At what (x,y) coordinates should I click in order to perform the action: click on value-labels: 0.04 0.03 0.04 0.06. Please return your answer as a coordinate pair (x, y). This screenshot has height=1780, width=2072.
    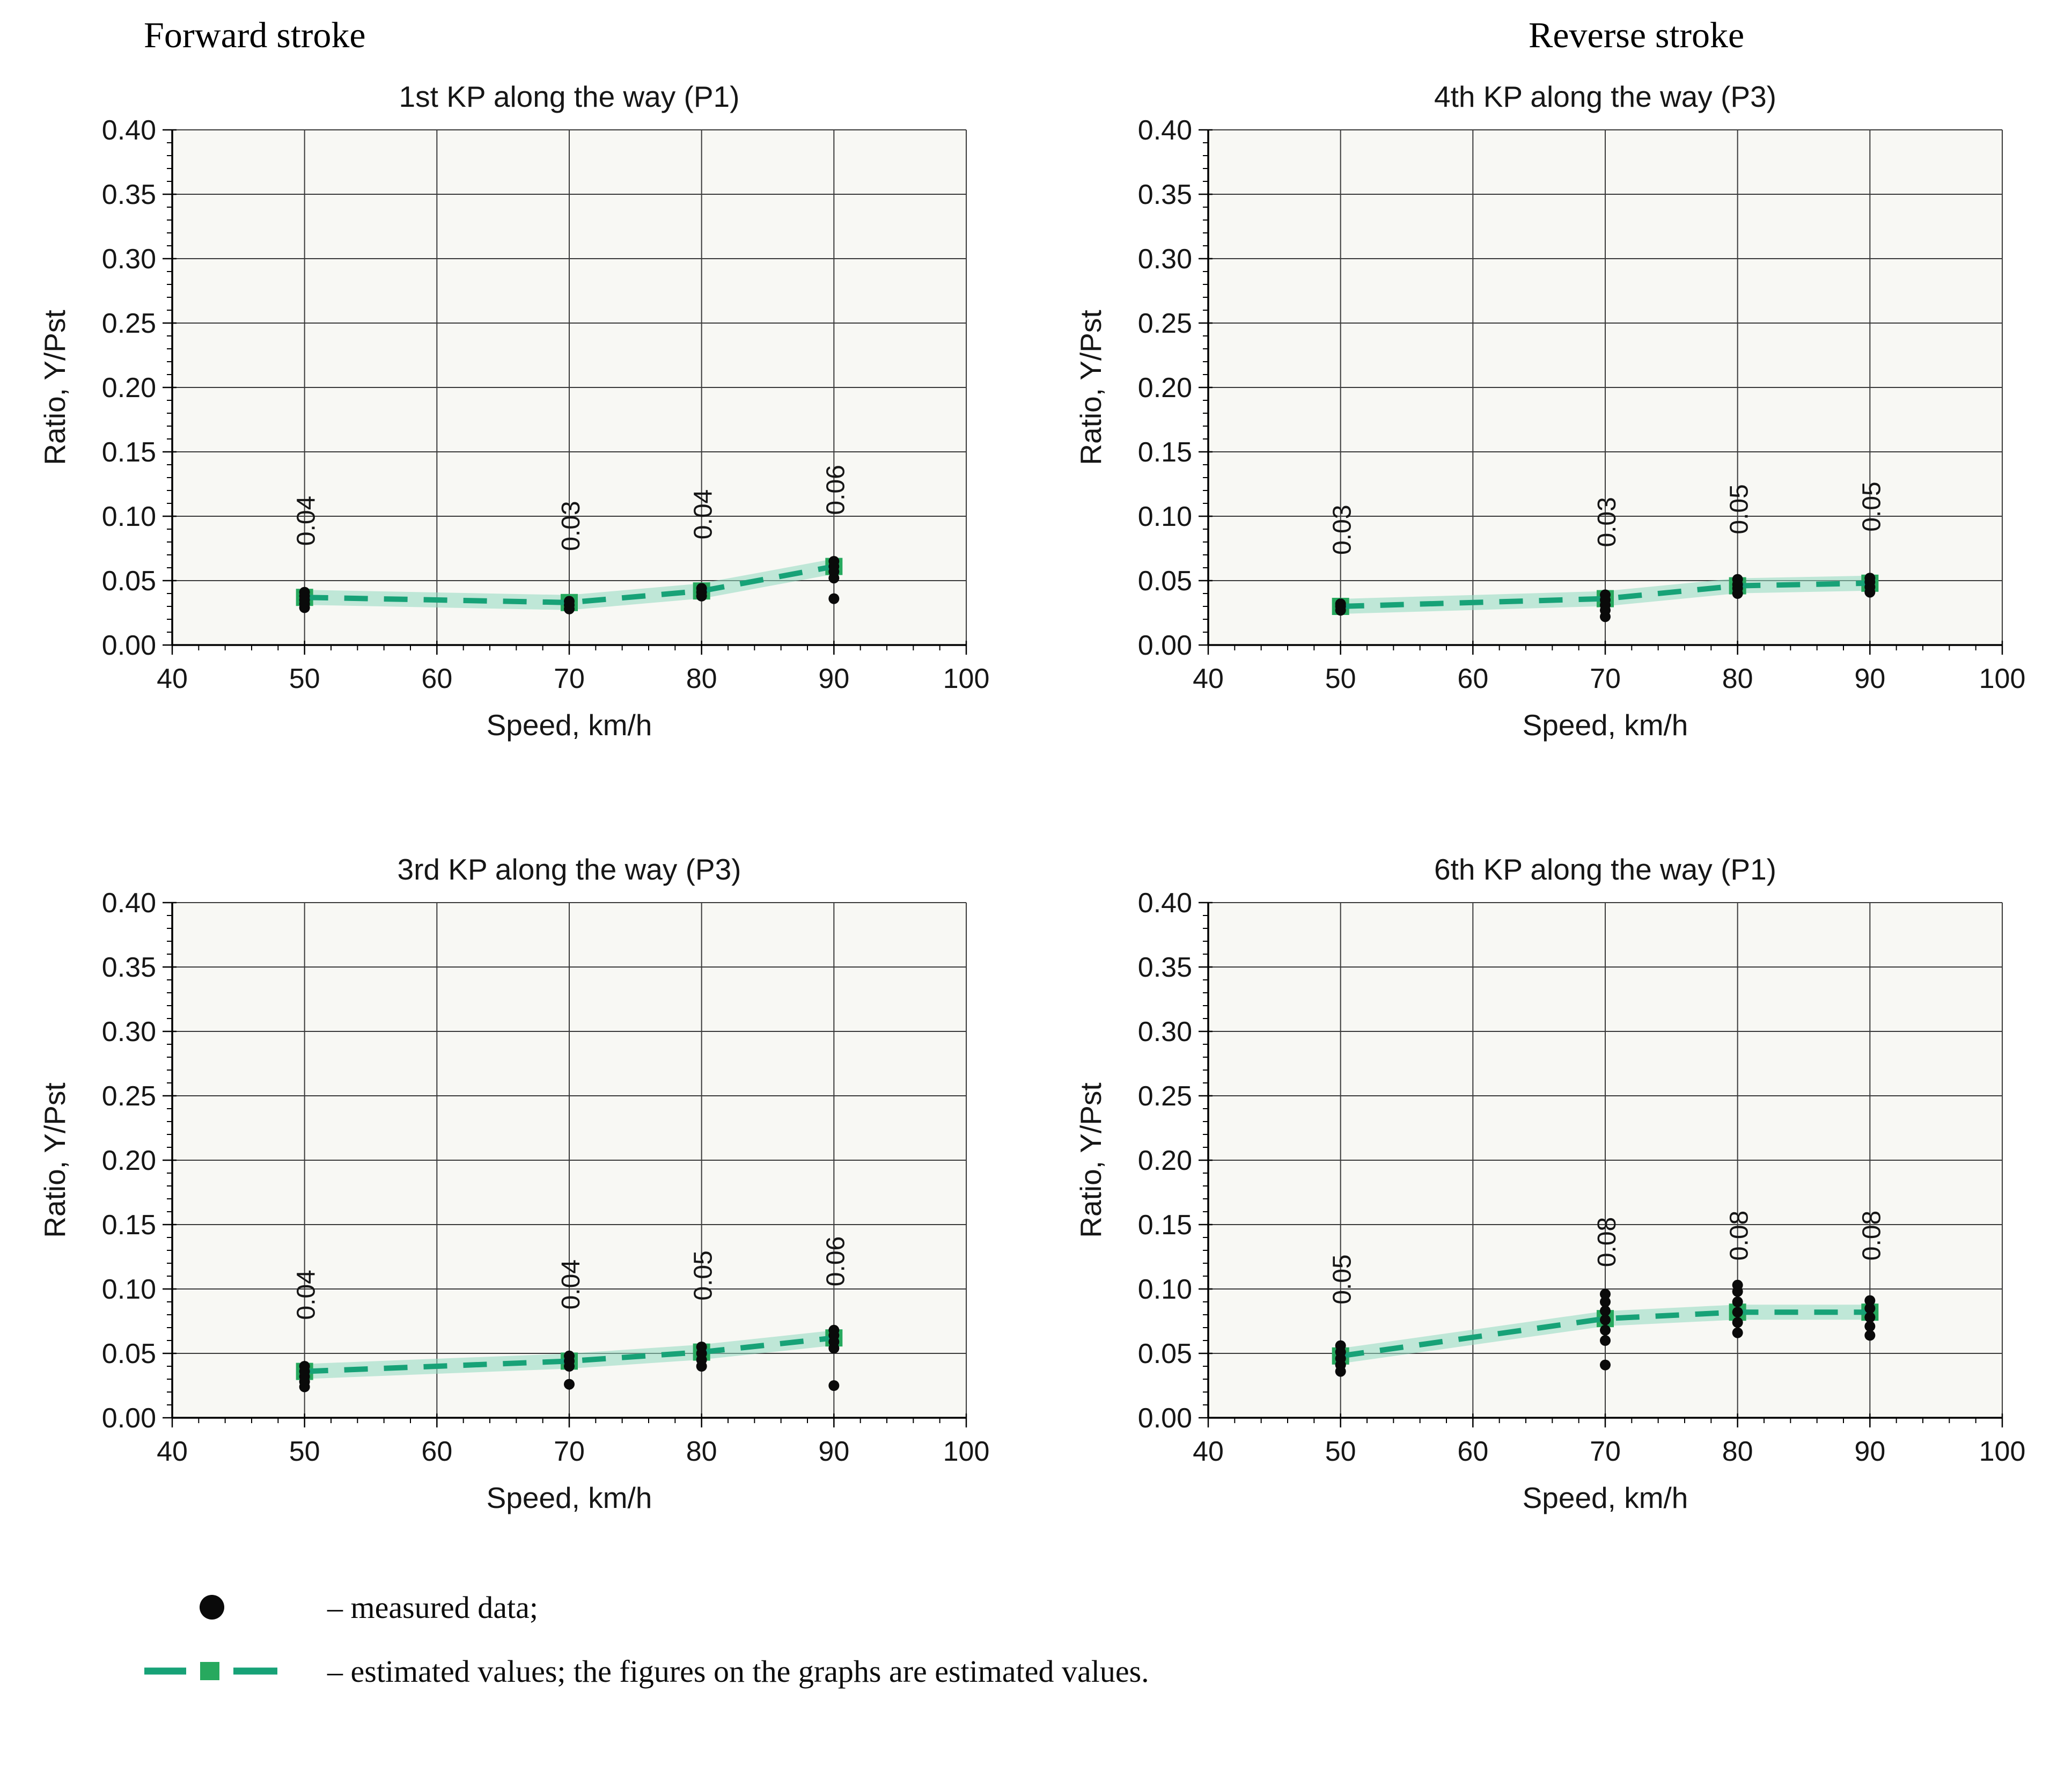
    Looking at the image, I should click on (571, 508).